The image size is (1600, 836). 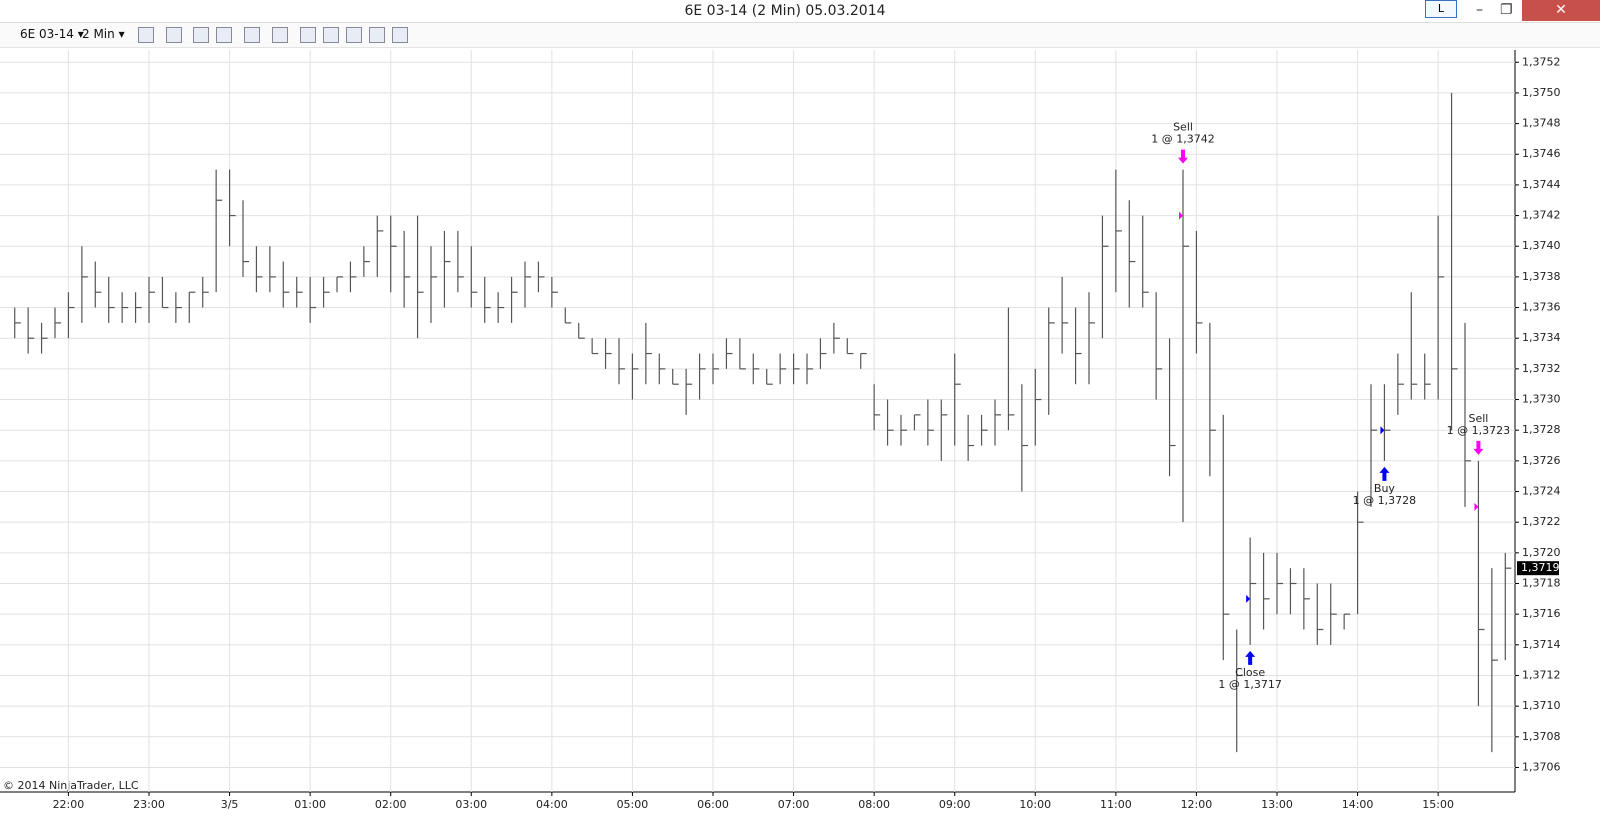 I want to click on chart-style-button, so click(x=146, y=35).